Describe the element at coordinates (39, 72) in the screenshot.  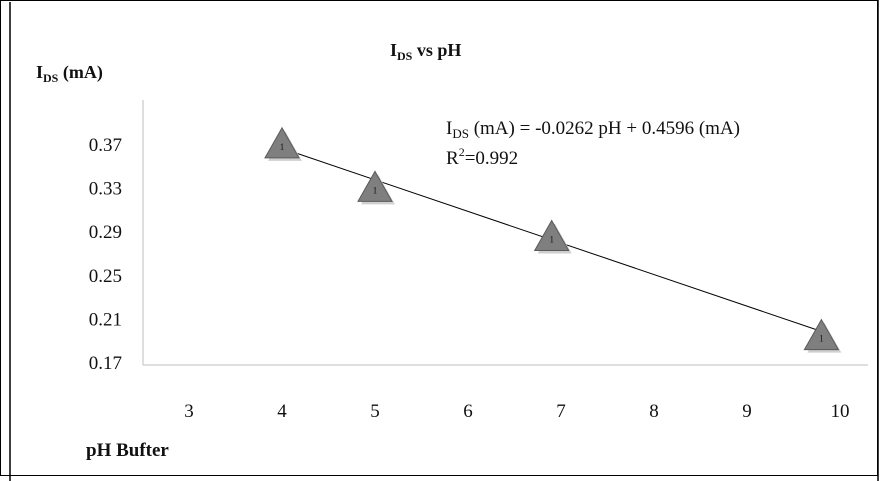
I see `ylabel-main: I` at that location.